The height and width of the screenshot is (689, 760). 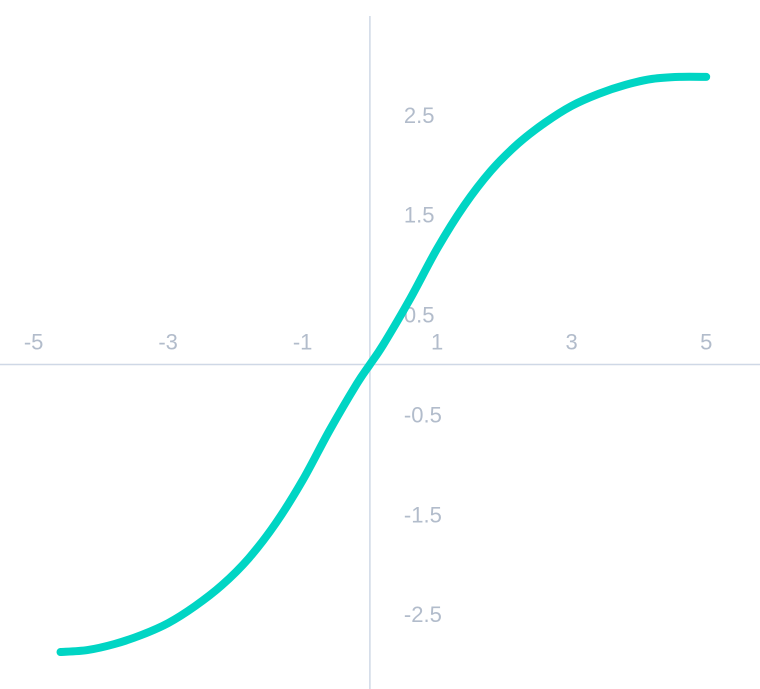 What do you see at coordinates (423, 614) in the screenshot?
I see `y-tick-label: -2.5` at bounding box center [423, 614].